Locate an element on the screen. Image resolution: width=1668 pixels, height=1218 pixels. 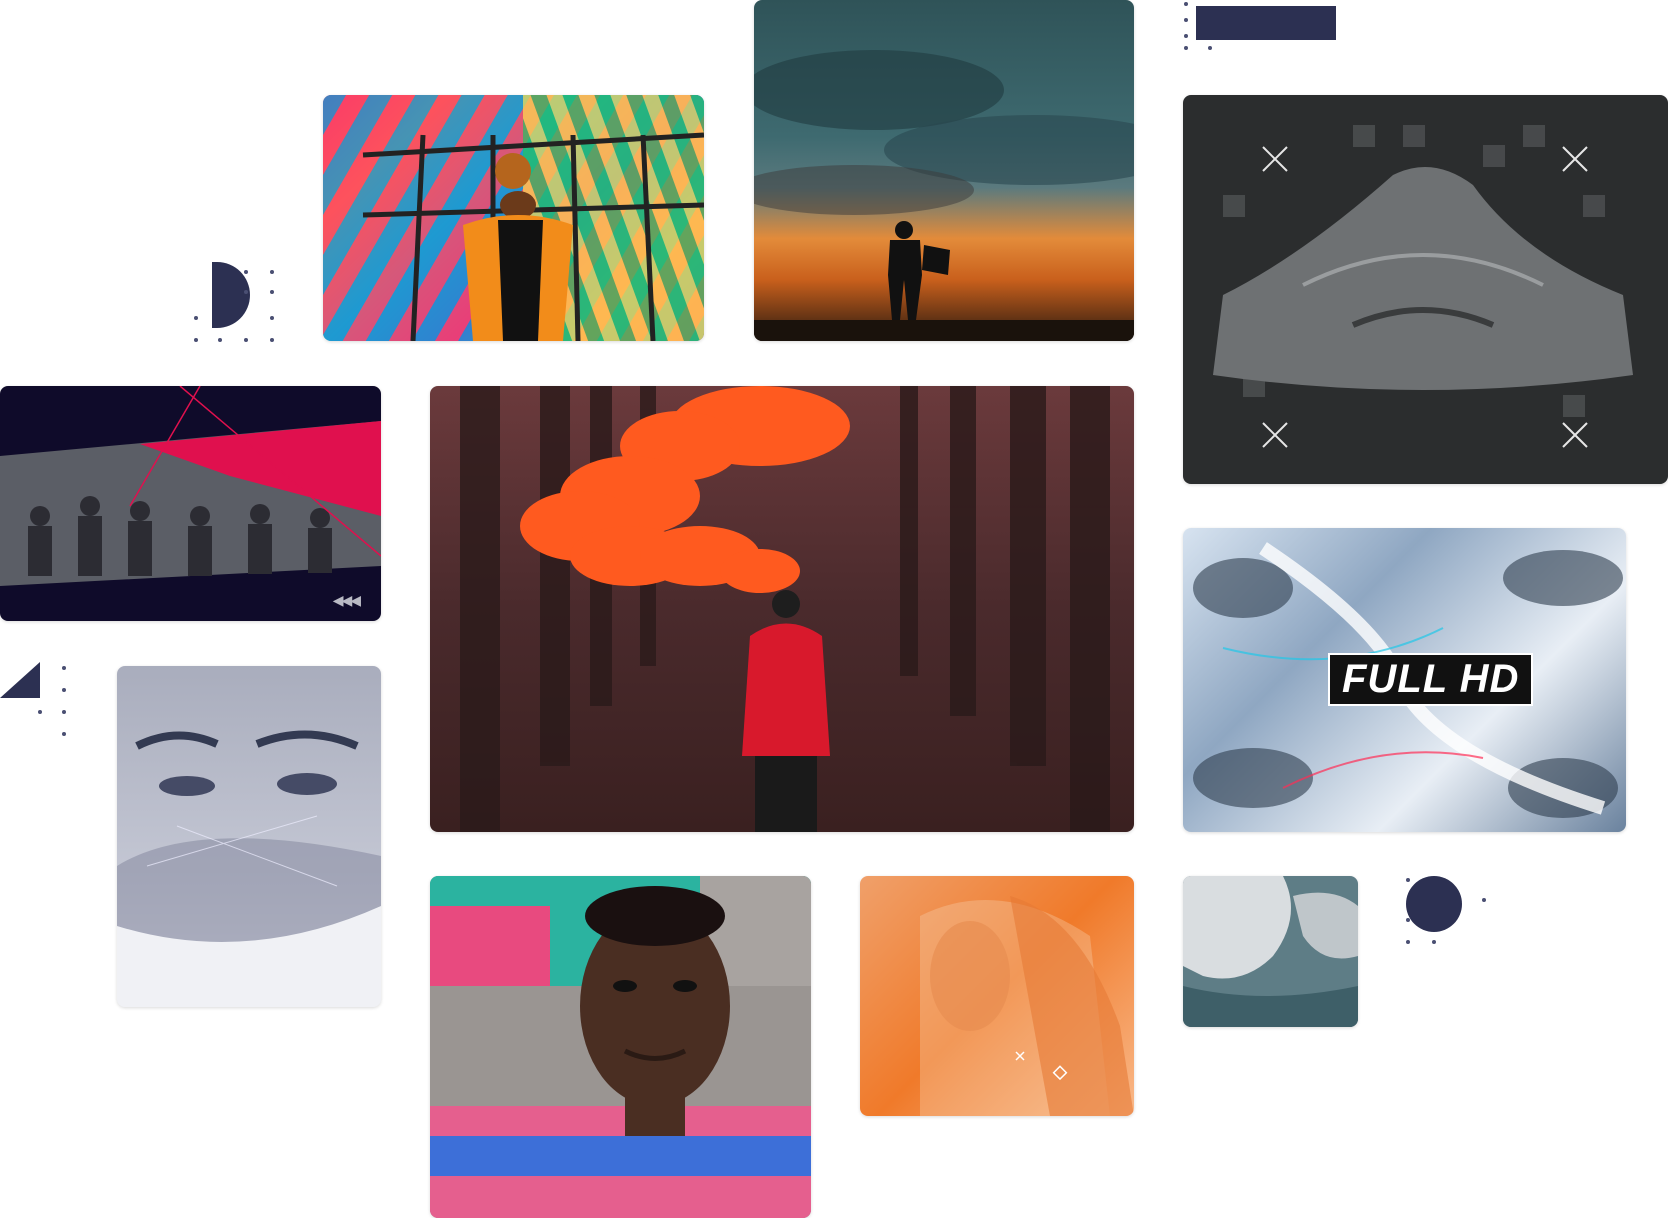
ocean-ice-thumbnail is located at coordinates (1270, 951).